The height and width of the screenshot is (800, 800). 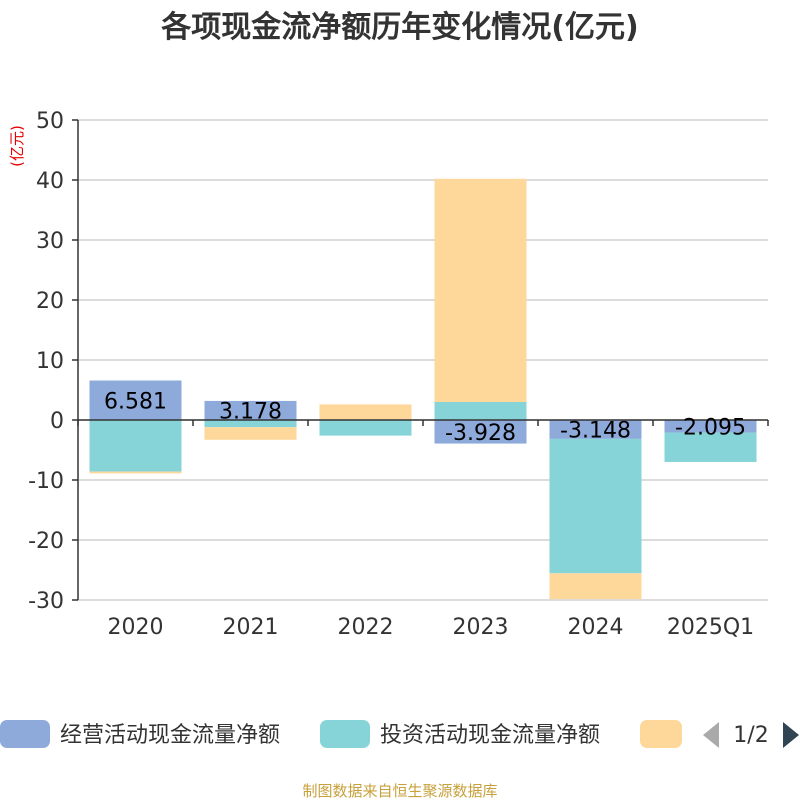 What do you see at coordinates (136, 627) in the screenshot?
I see `x-tick-label: 2020` at bounding box center [136, 627].